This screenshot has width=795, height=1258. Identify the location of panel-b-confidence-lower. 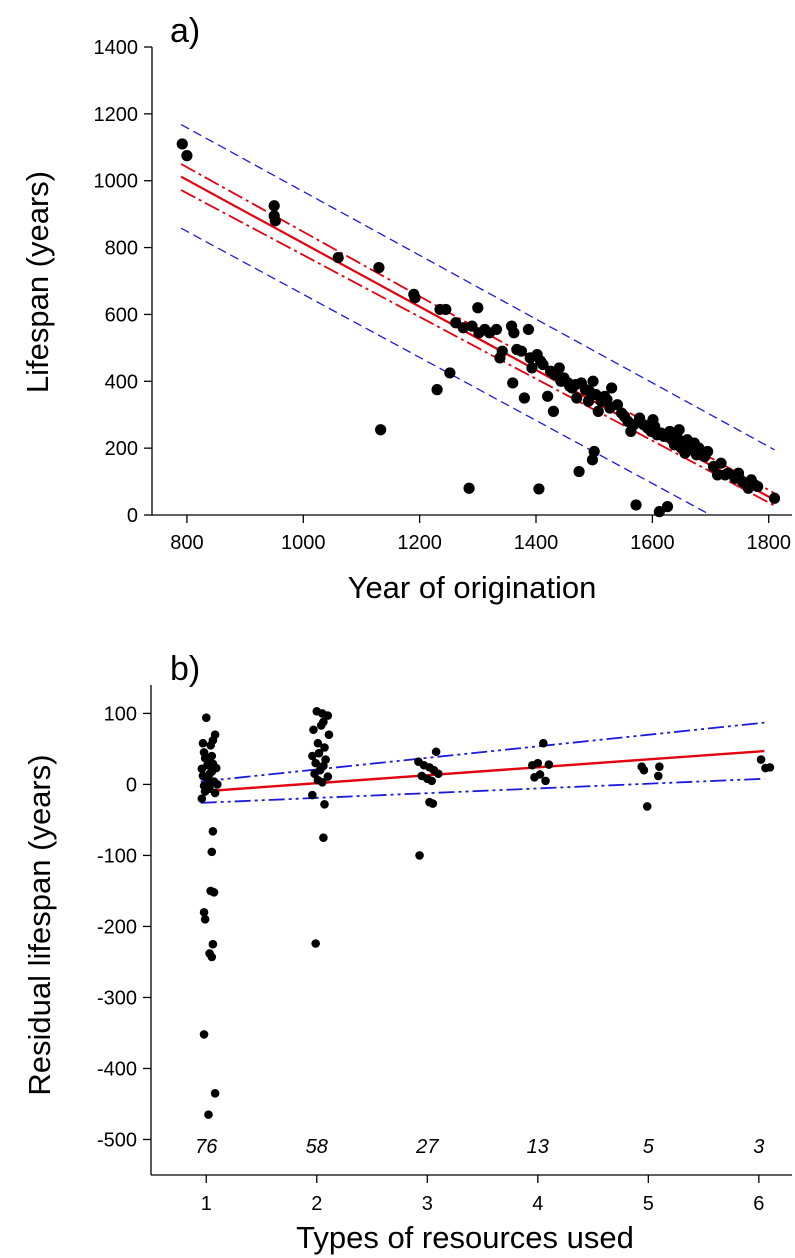
(482, 790).